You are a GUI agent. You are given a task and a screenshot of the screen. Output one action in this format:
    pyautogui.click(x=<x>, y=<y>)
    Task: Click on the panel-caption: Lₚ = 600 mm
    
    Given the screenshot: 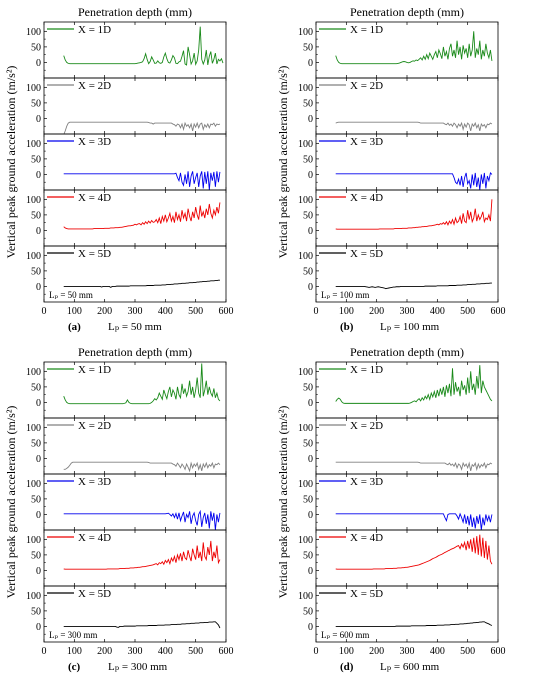 What is the action you would take?
    pyautogui.click(x=410, y=667)
    